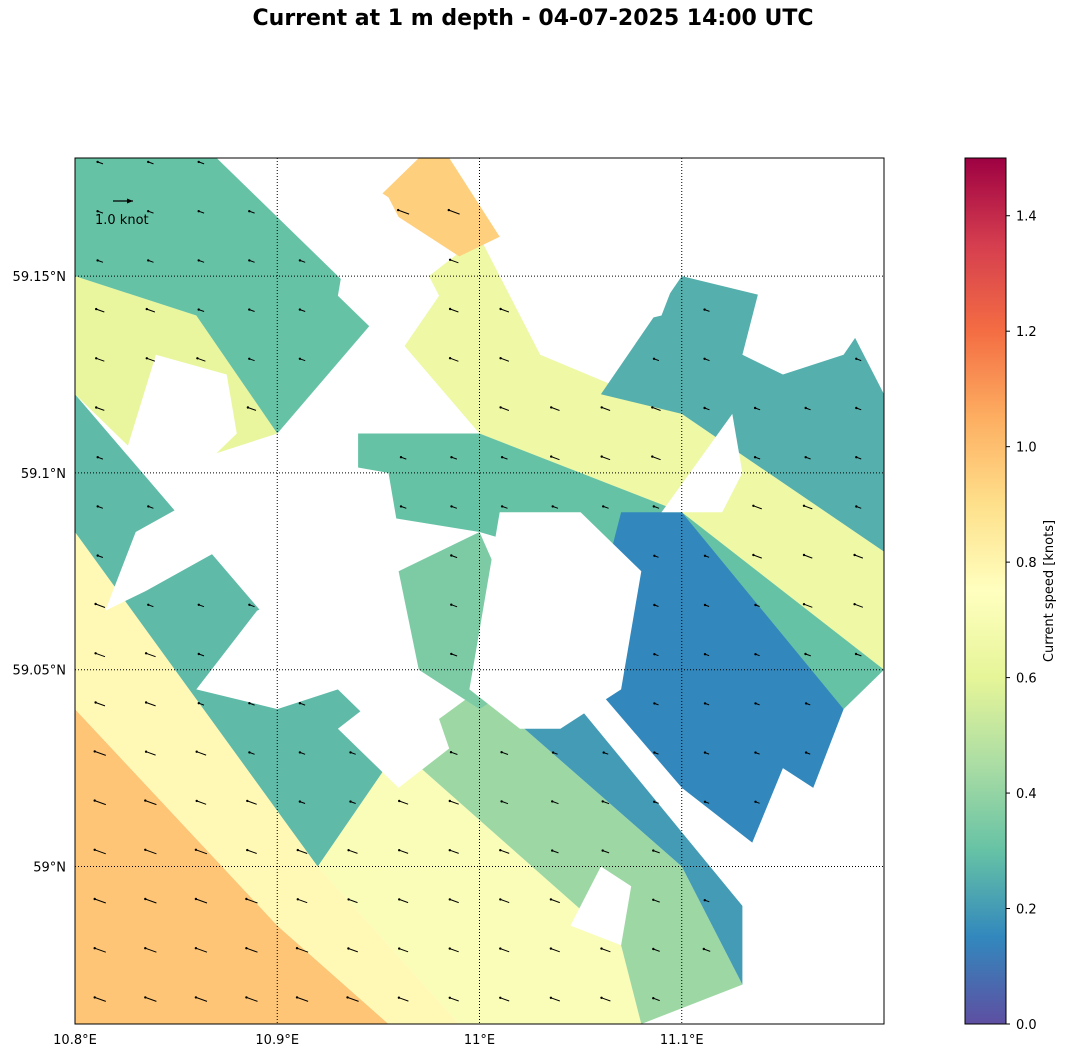 The height and width of the screenshot is (1057, 1066). Describe the element at coordinates (122, 213) in the screenshot. I see `quiver-key: 1.0 knot` at that location.